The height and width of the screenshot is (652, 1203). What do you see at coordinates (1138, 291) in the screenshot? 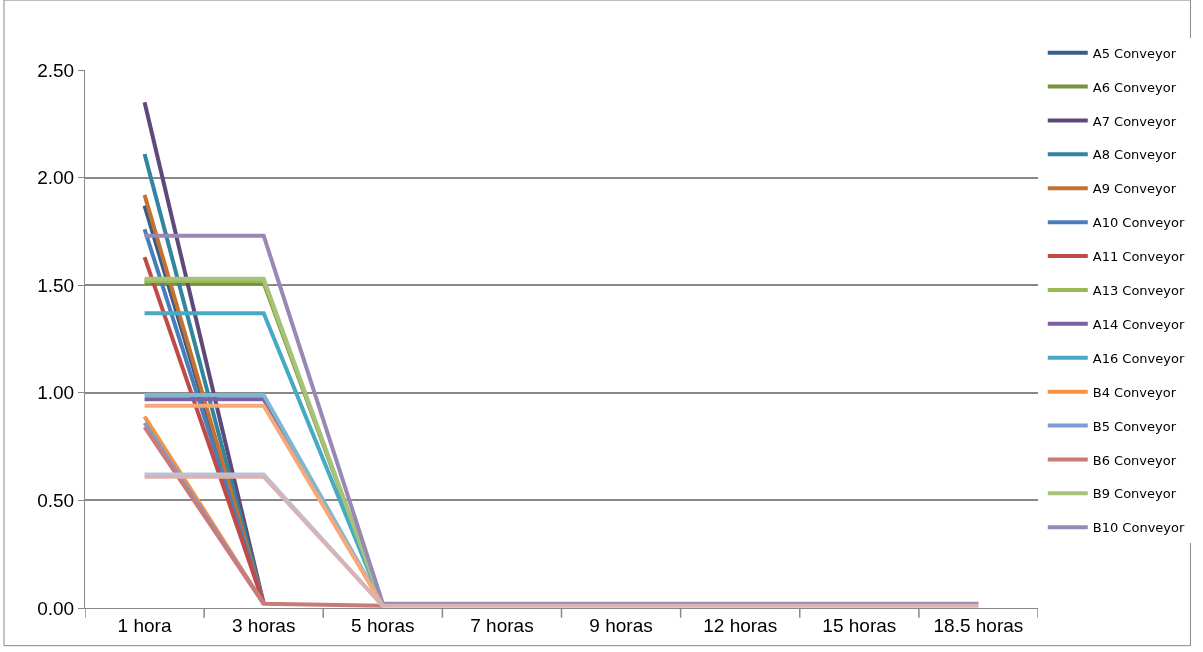
I see `legend-label: A13 Conveyor` at bounding box center [1138, 291].